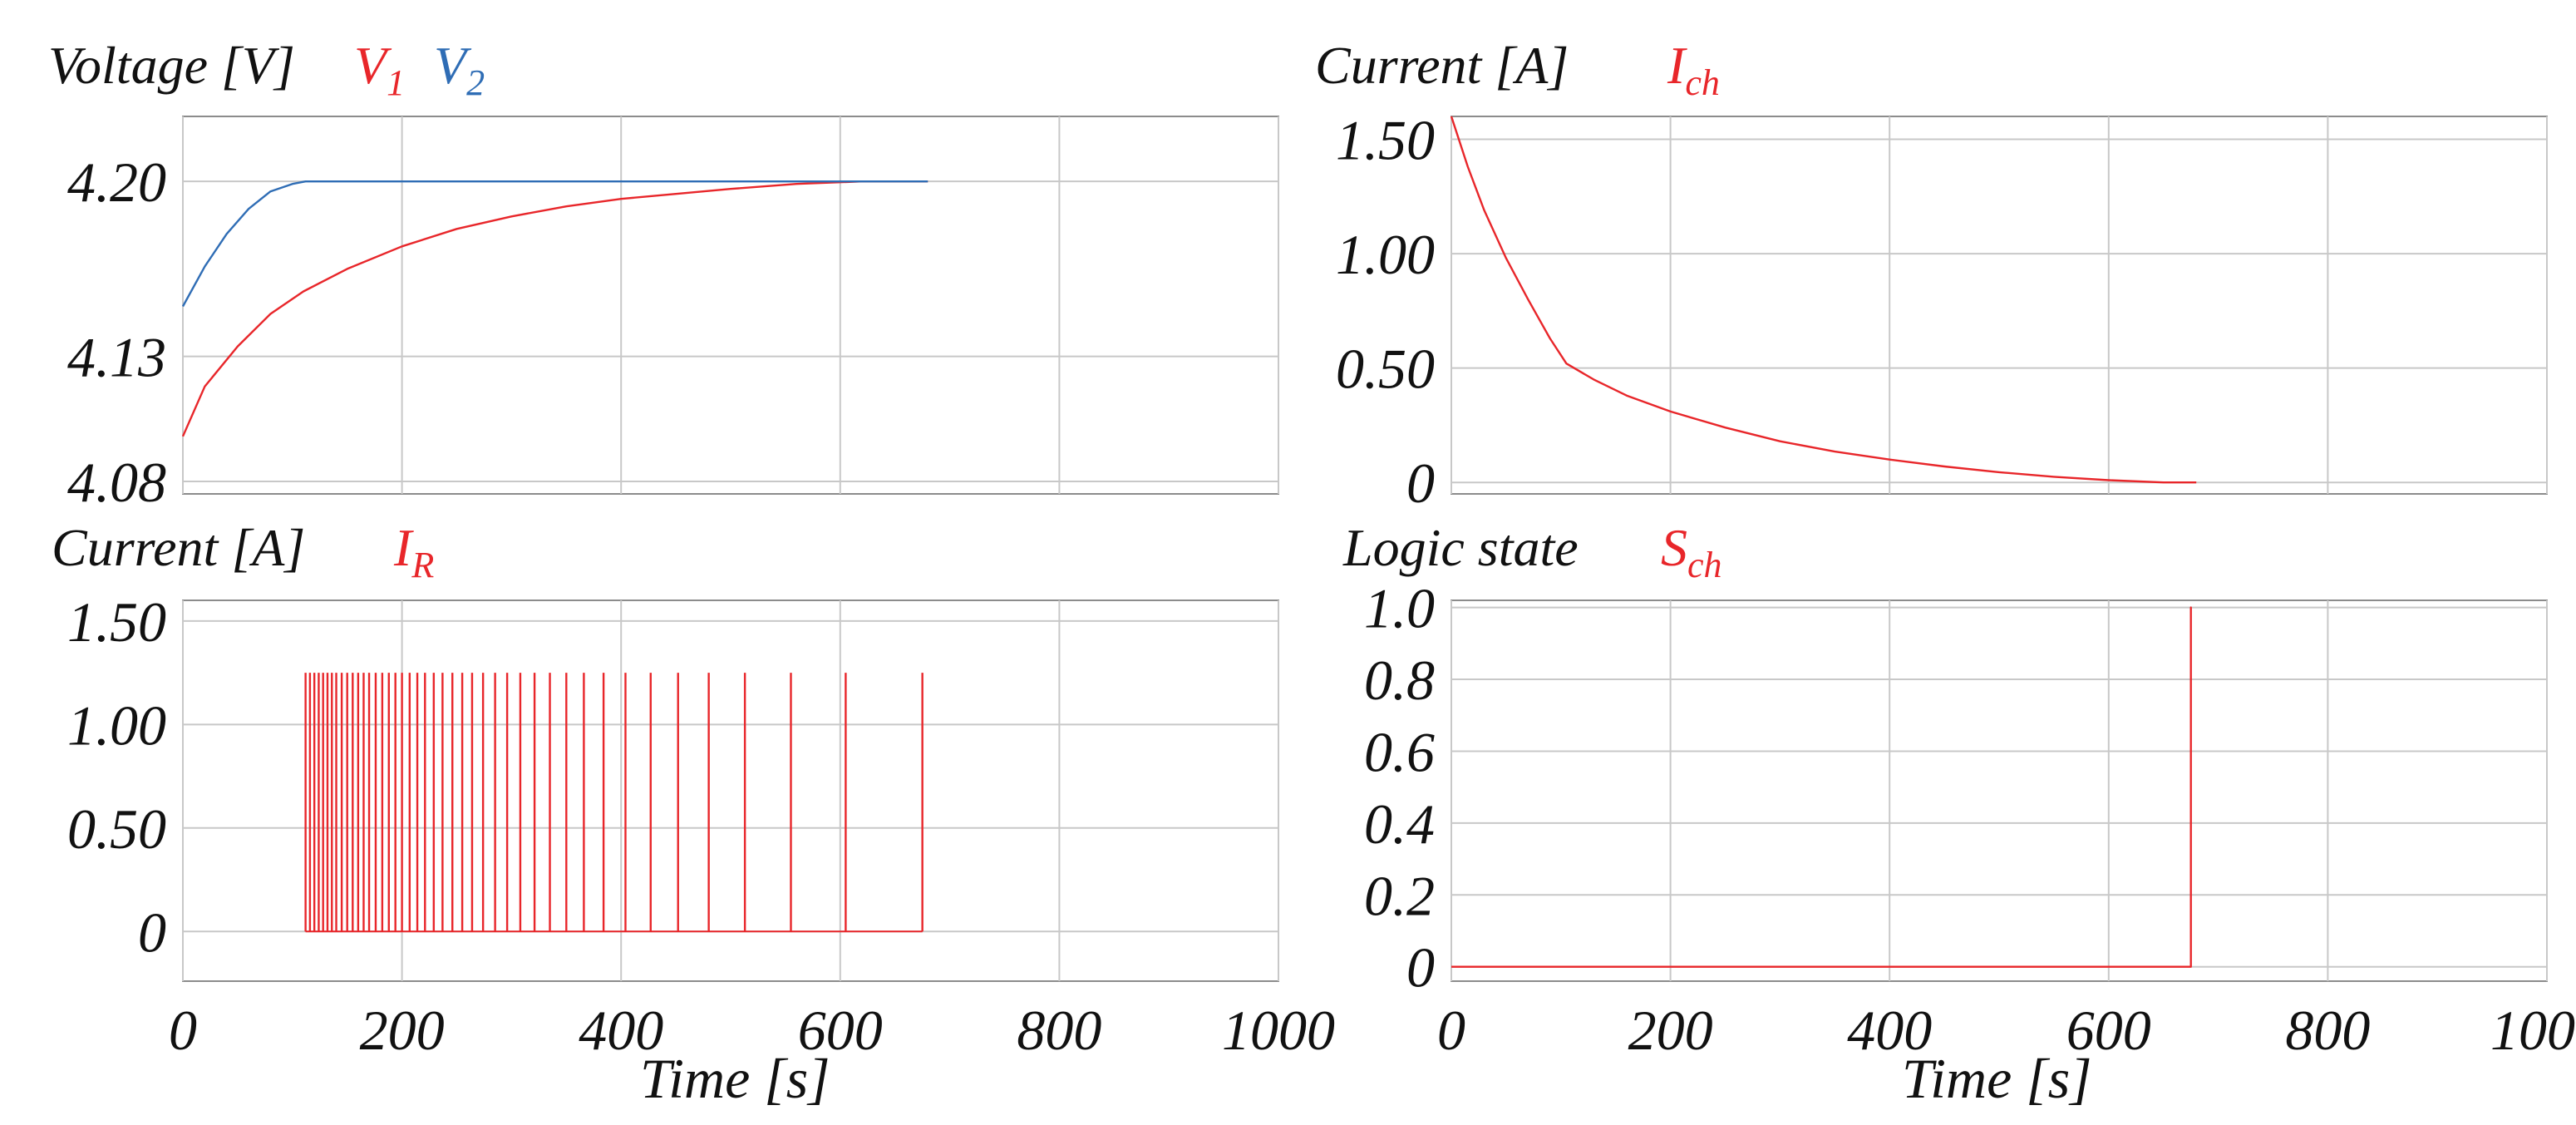 This screenshot has width=2576, height=1125. What do you see at coordinates (2006, 1031) in the screenshot?
I see `logic-state-x-ticks: 0 200 400 600 800 1000` at bounding box center [2006, 1031].